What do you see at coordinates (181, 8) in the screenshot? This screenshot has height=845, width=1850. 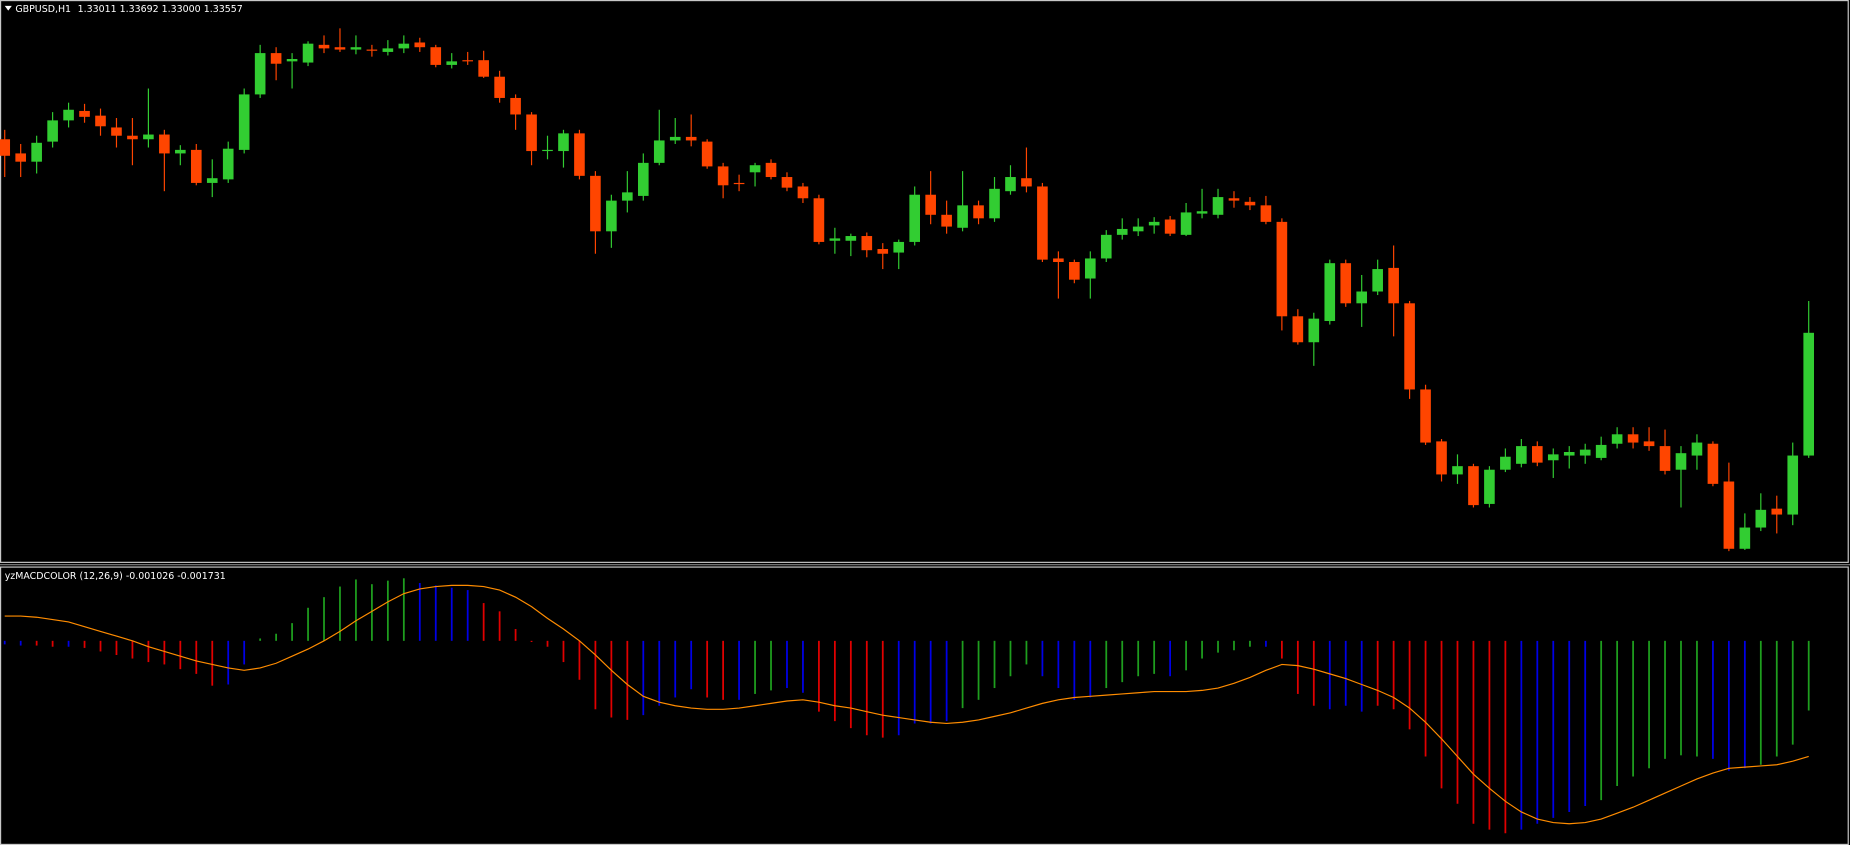 I see `quote-low: 1.33000` at bounding box center [181, 8].